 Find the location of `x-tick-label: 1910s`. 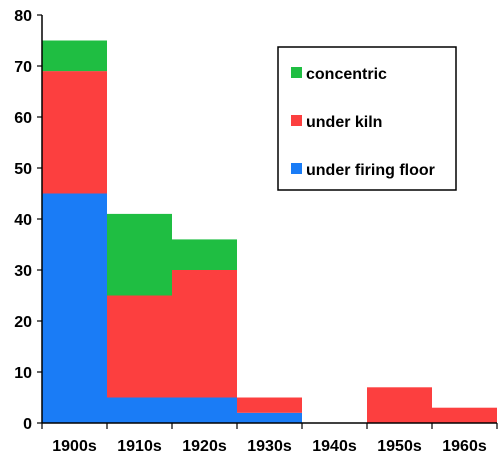

x-tick-label: 1910s is located at coordinates (139, 446).